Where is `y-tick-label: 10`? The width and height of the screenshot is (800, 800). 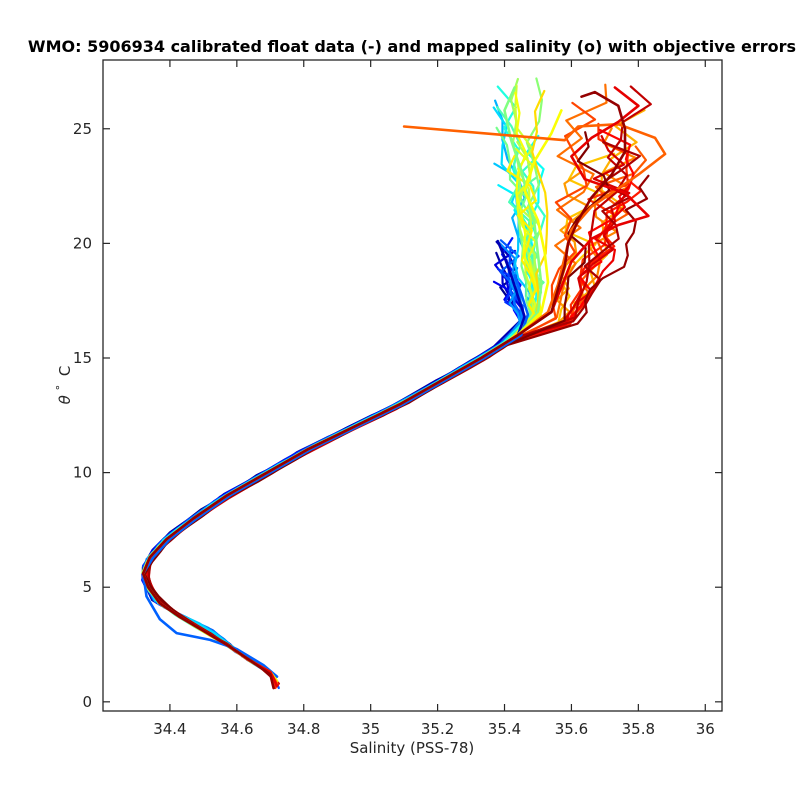
y-tick-label: 10 is located at coordinates (82, 473).